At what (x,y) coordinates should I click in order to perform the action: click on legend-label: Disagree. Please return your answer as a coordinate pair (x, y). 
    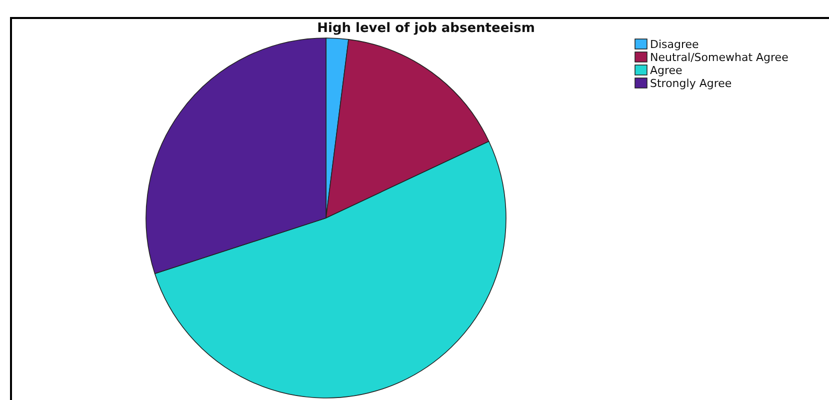
    Looking at the image, I should click on (675, 44).